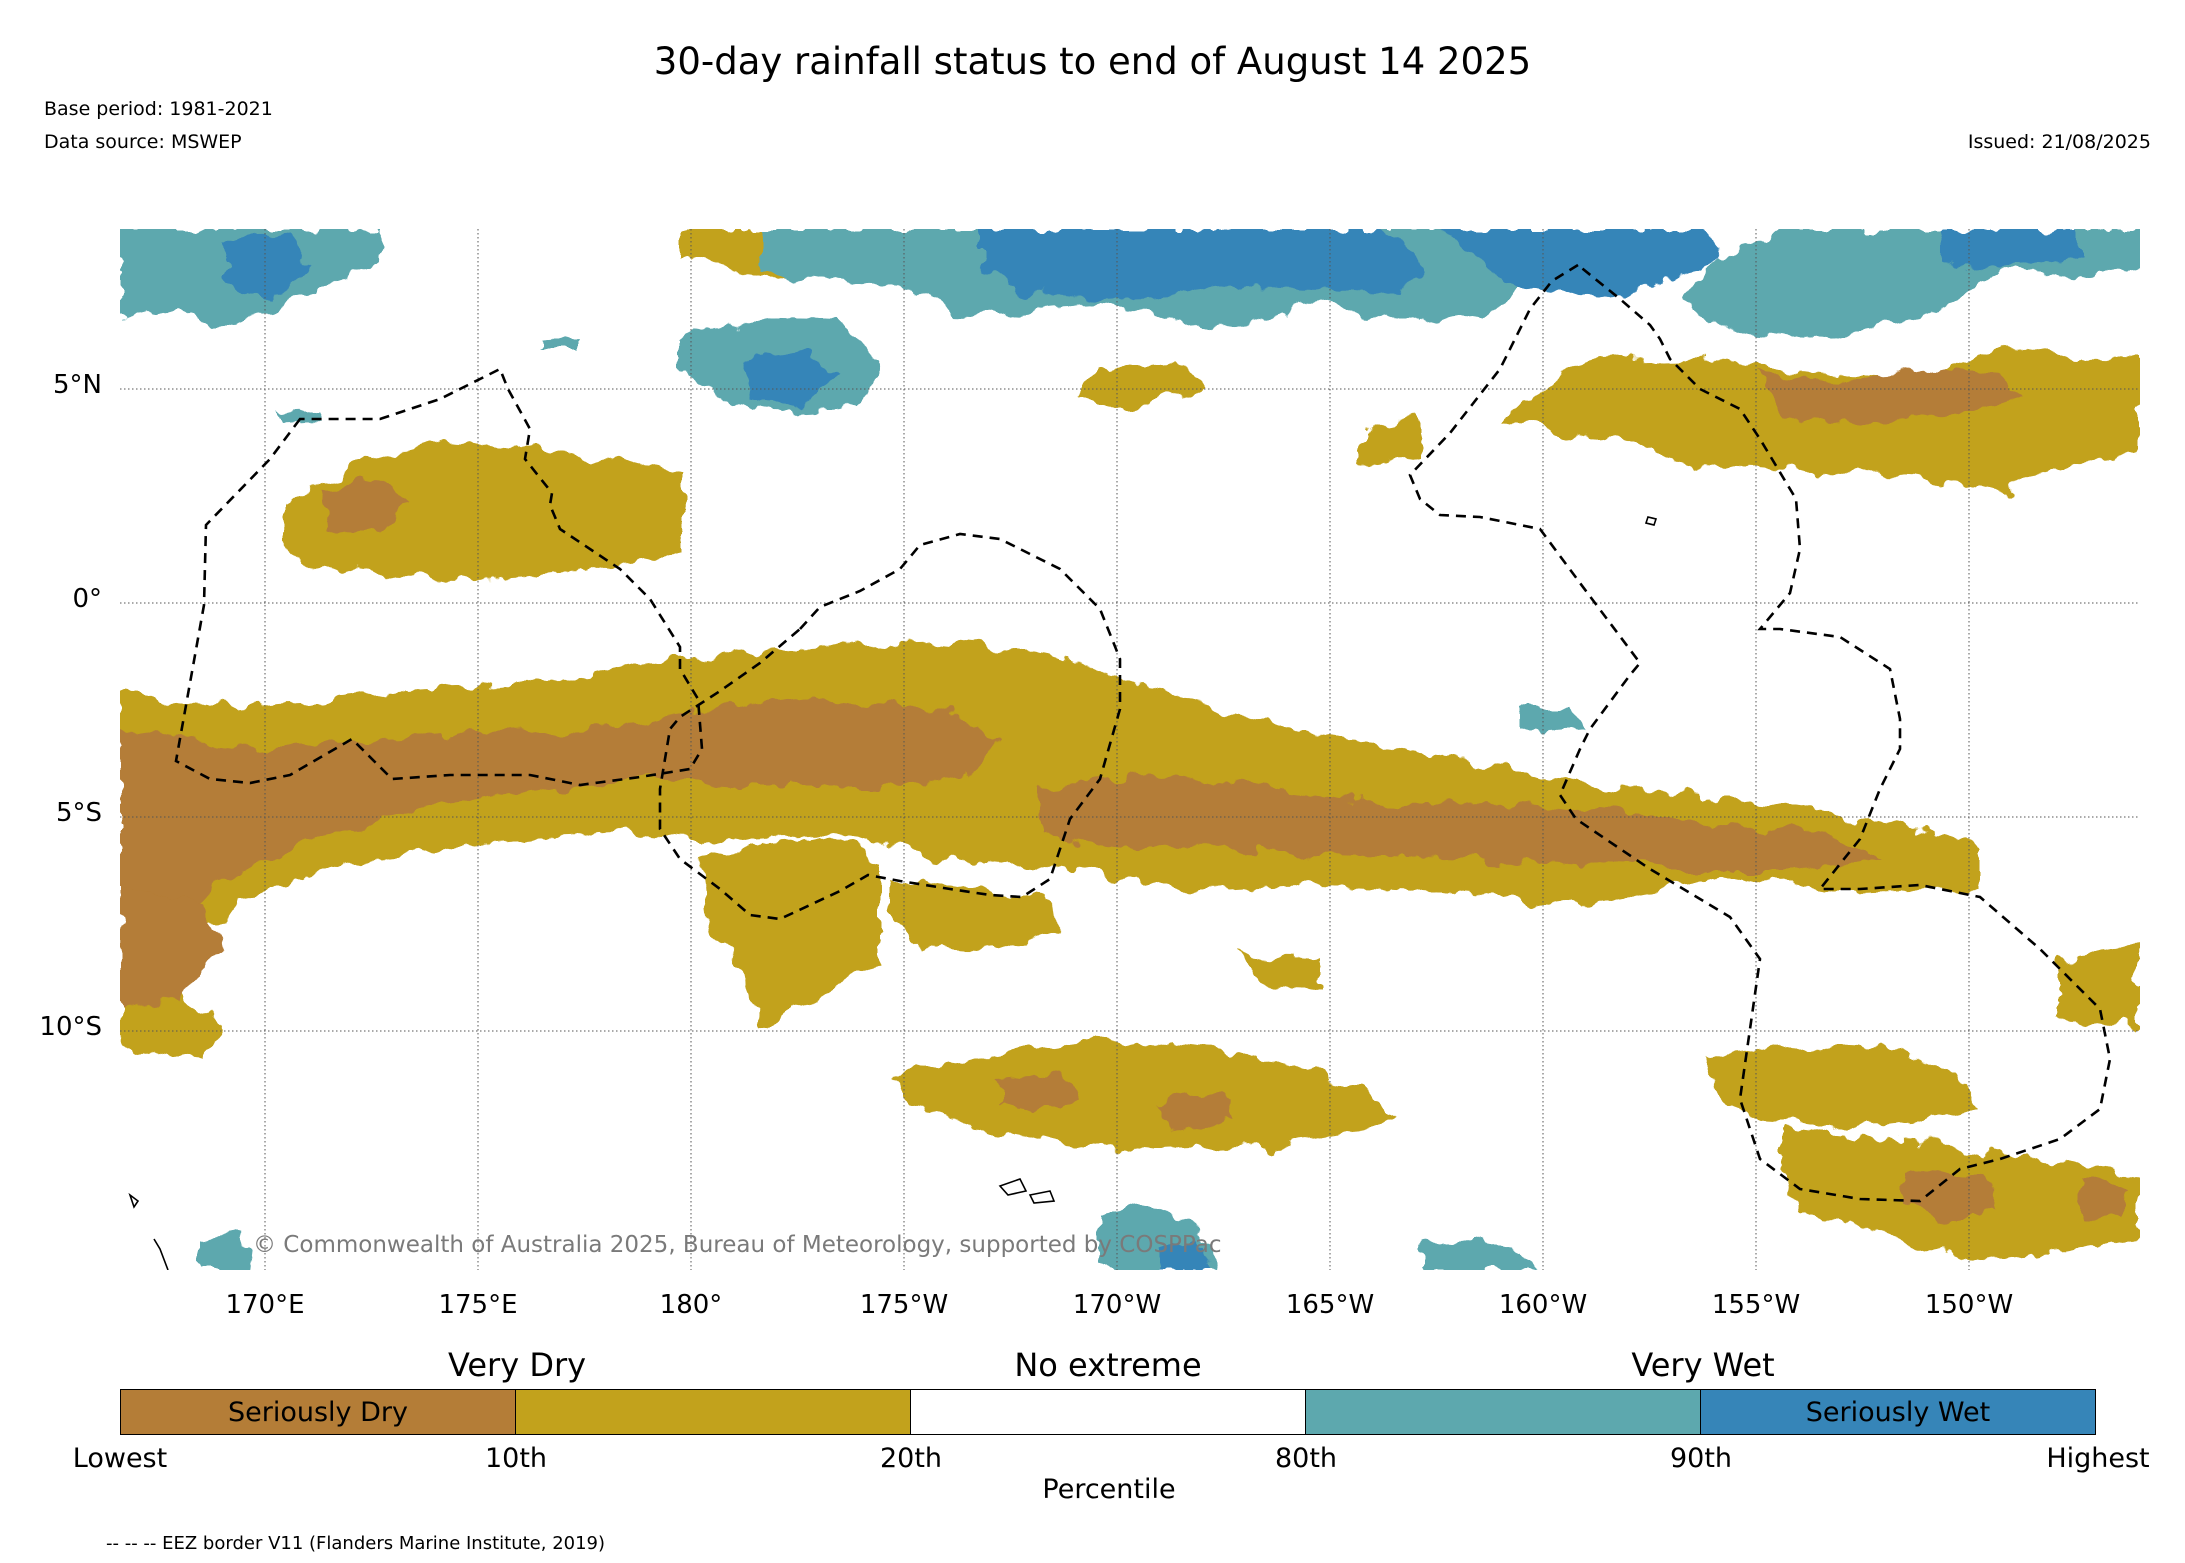 This screenshot has width=2185, height=1563. I want to click on lat-label-5s: 5°S, so click(78, 813).